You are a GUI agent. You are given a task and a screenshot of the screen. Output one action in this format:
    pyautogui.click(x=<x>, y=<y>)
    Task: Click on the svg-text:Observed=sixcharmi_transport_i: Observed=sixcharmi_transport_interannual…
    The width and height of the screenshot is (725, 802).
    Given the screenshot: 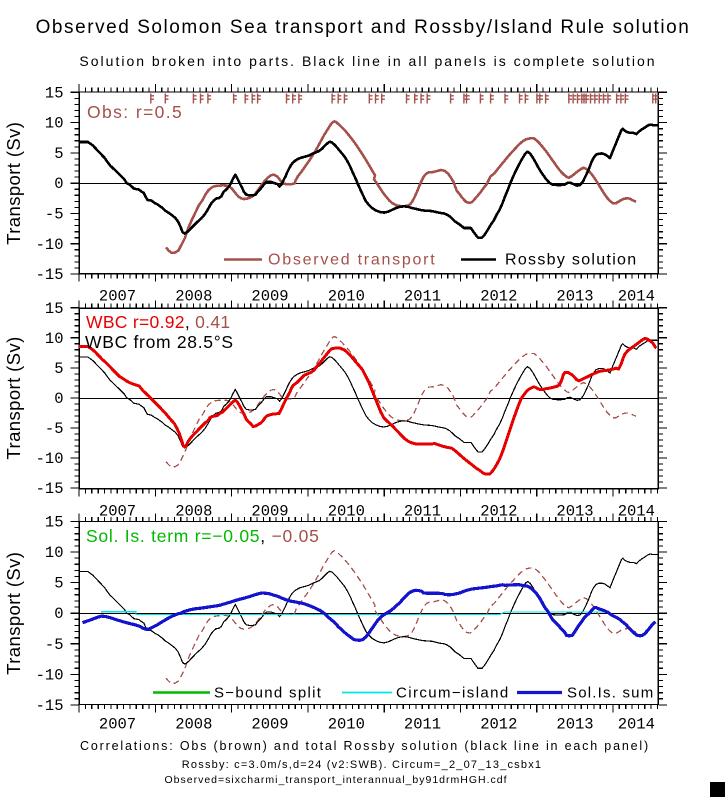 What is the action you would take?
    pyautogui.click(x=335, y=780)
    